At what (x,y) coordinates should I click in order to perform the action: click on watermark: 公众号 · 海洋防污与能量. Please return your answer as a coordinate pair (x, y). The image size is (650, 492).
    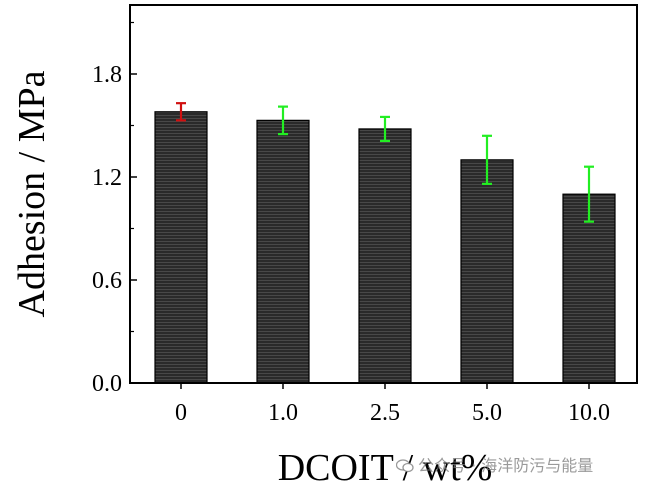
    Looking at the image, I should click on (494, 464).